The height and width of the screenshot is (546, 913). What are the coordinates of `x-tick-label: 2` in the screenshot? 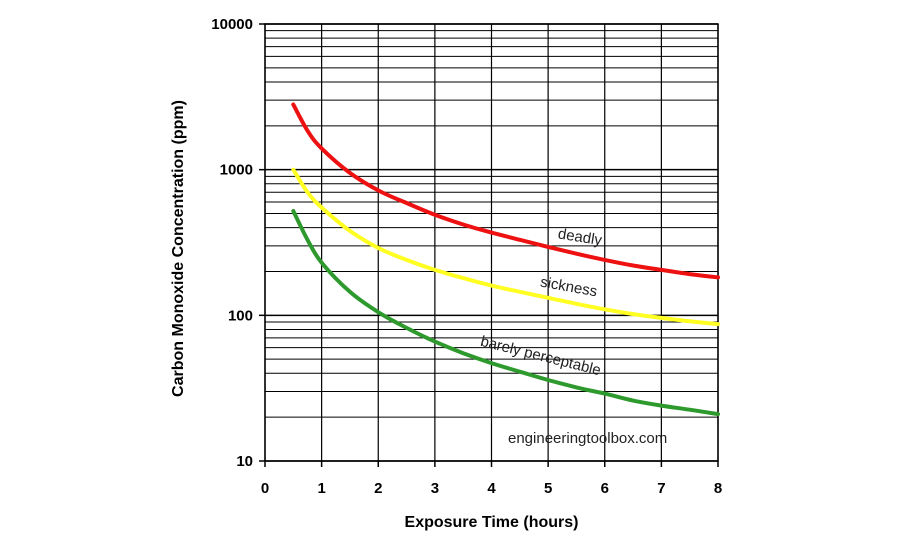 It's located at (378, 488).